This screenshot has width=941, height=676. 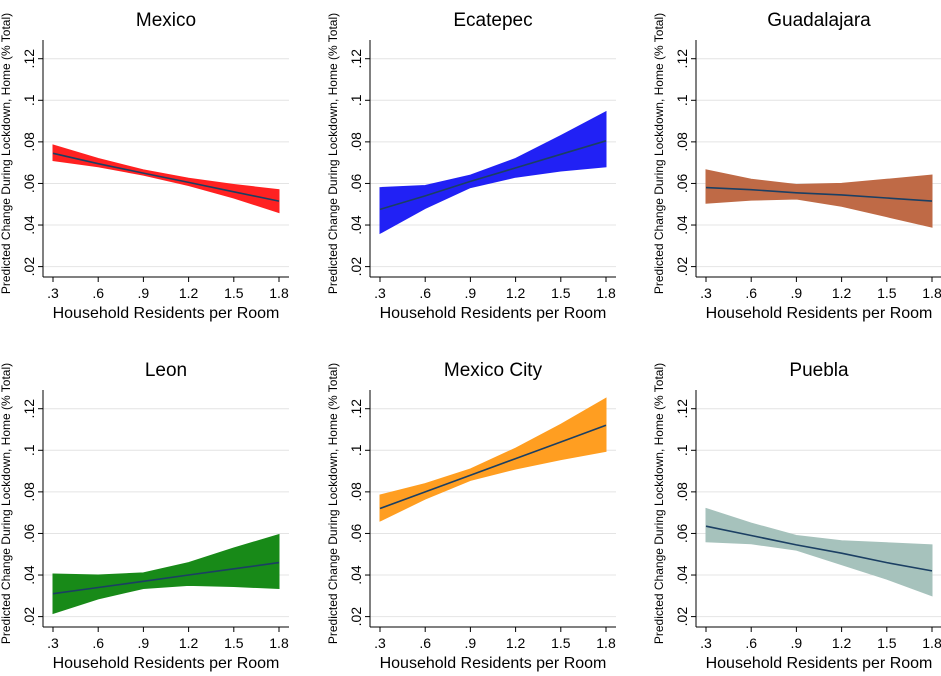 What do you see at coordinates (819, 370) in the screenshot?
I see `chart-title: Puebla` at bounding box center [819, 370].